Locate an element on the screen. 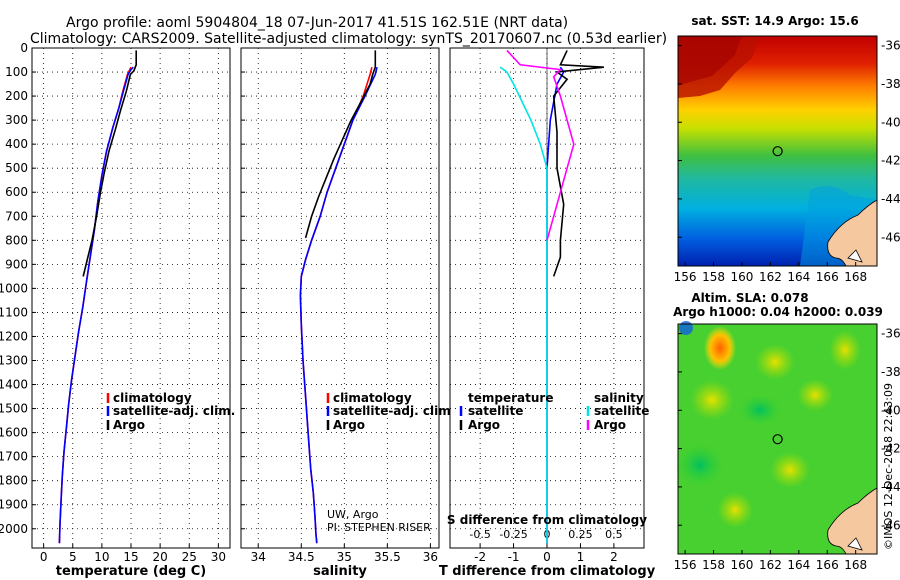  y-tick-label: 200 is located at coordinates (16, 96).